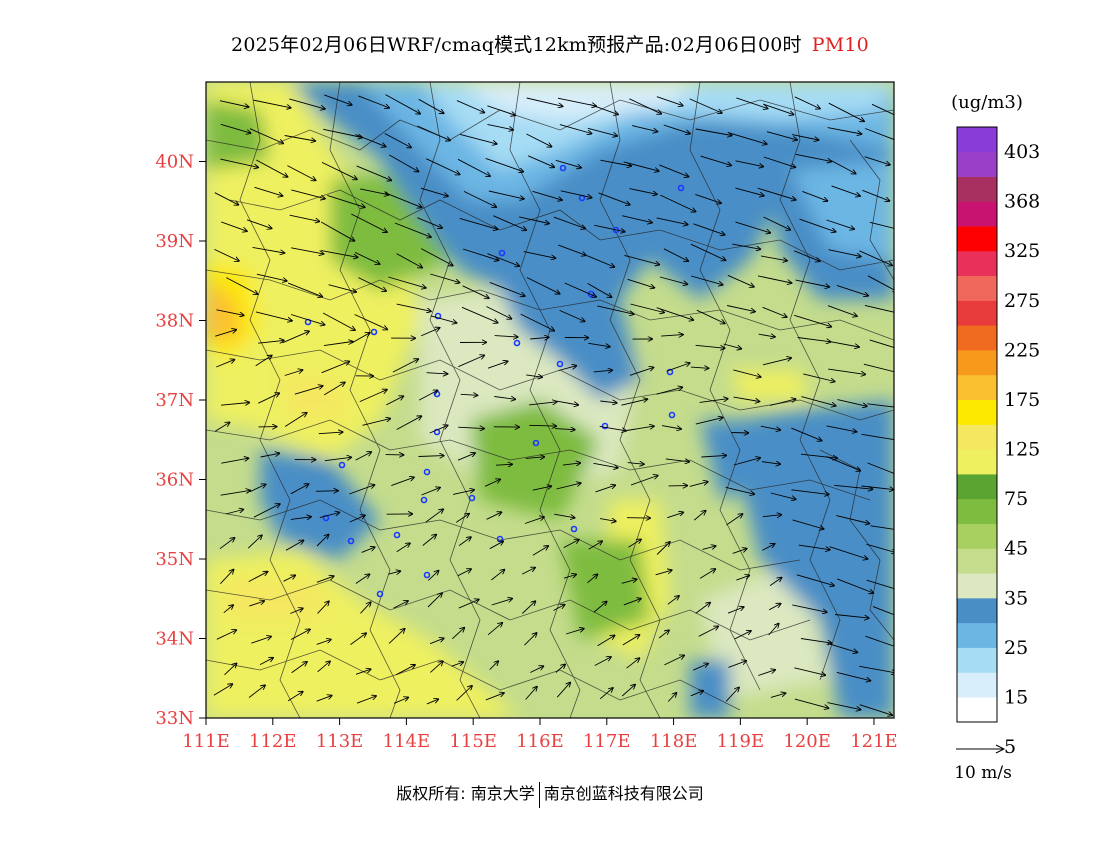 This screenshot has height=850, width=1100. I want to click on lat-tick-label: 39N, so click(174, 241).